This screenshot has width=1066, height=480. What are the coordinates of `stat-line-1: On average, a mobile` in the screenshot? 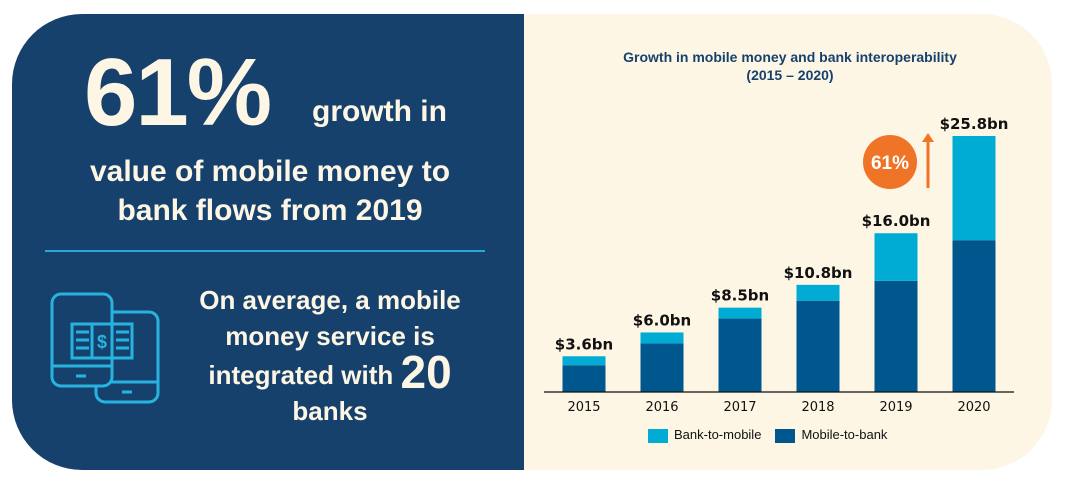 It's located at (330, 300).